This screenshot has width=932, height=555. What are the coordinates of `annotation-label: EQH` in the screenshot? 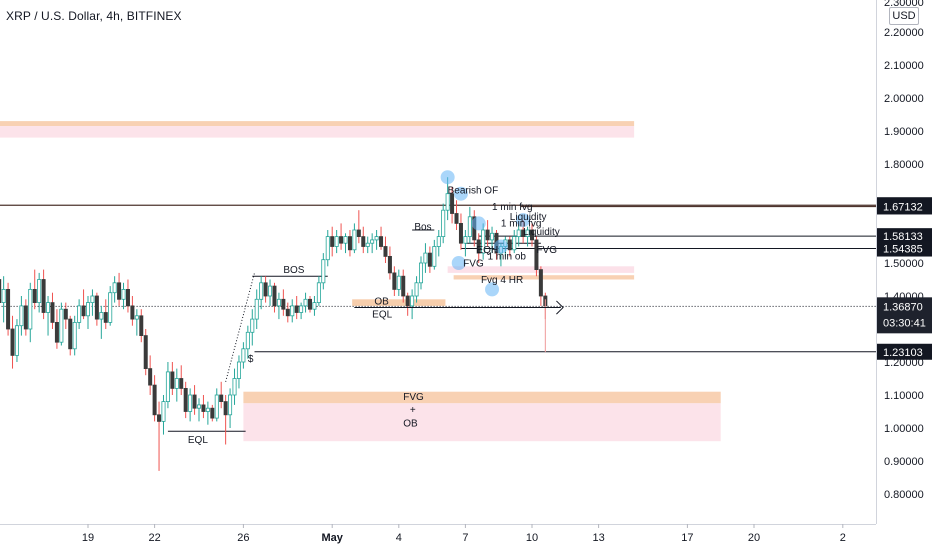 It's located at (488, 250).